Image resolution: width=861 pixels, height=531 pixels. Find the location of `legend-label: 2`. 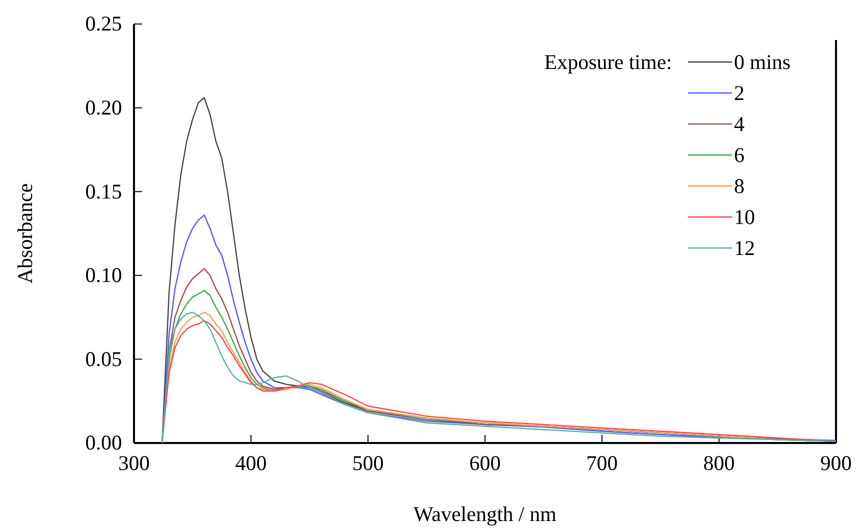

legend-label: 2 is located at coordinates (739, 93).